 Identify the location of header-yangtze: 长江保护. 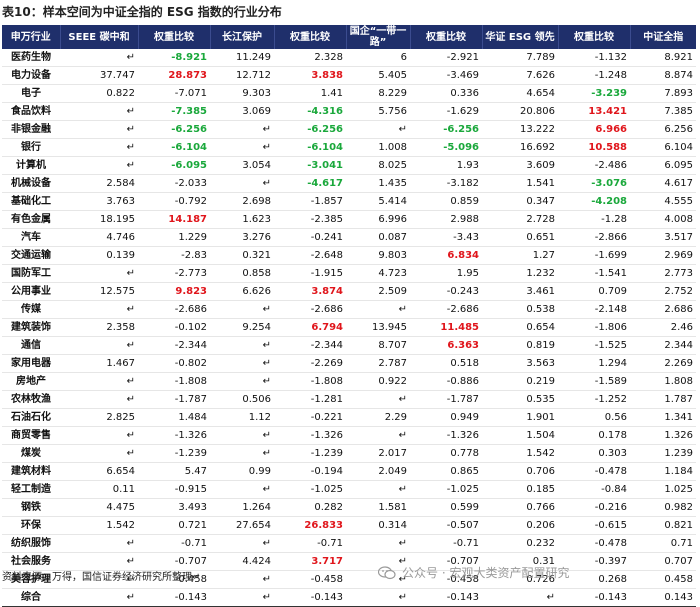
(241, 37).